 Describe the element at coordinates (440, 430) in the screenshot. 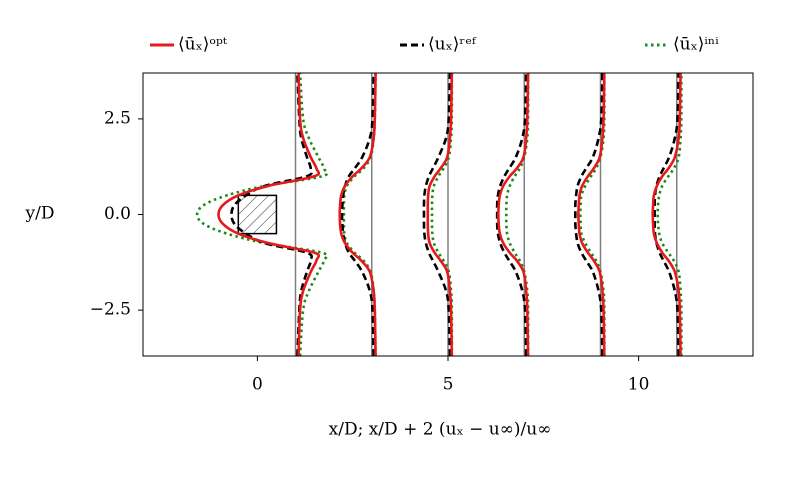

I see `x-axis-label: x/D; x/D + 2 (uₓ − u∞)/u∞` at that location.